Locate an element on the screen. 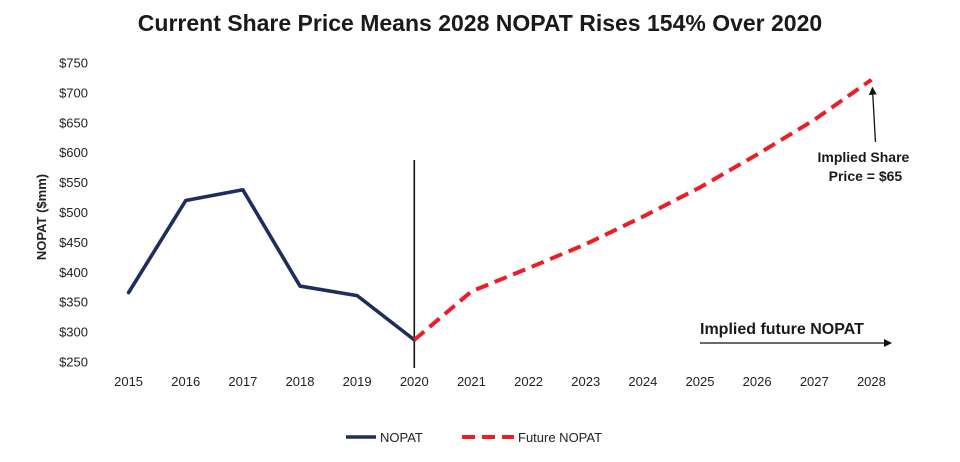 The width and height of the screenshot is (960, 462). legend-label-nopat: NOPAT is located at coordinates (401, 437).